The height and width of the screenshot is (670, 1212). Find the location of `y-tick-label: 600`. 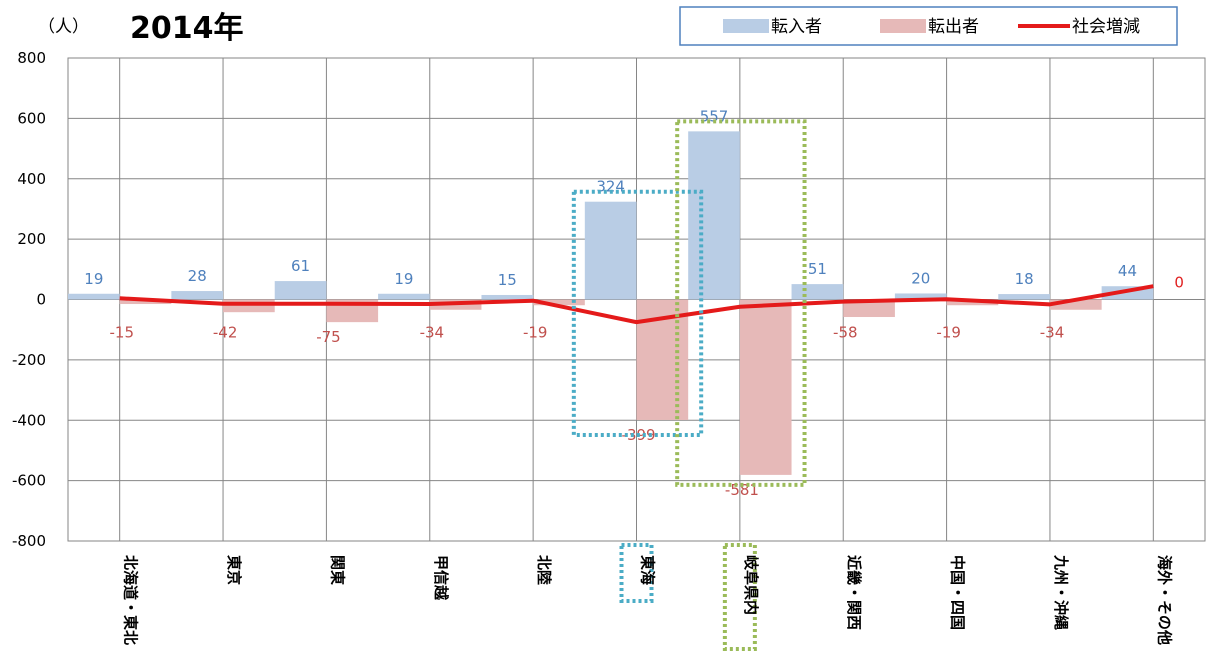

y-tick-label: 600 is located at coordinates (31, 118).